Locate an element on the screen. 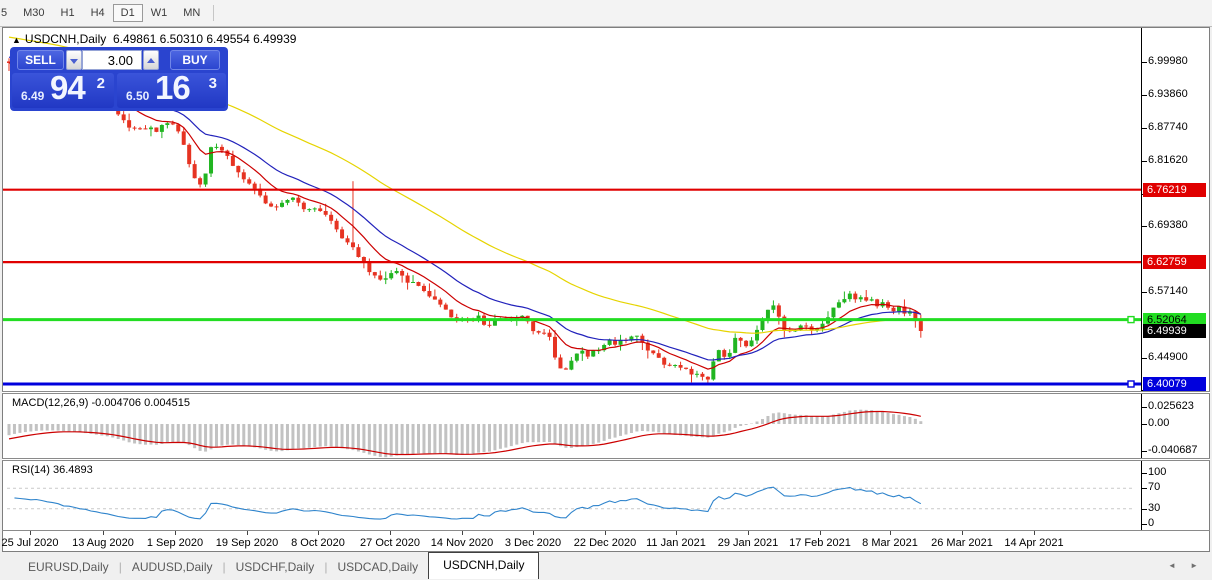 The height and width of the screenshot is (580, 1212). date-axis-label: 19 Sep 2020 is located at coordinates (247, 543).